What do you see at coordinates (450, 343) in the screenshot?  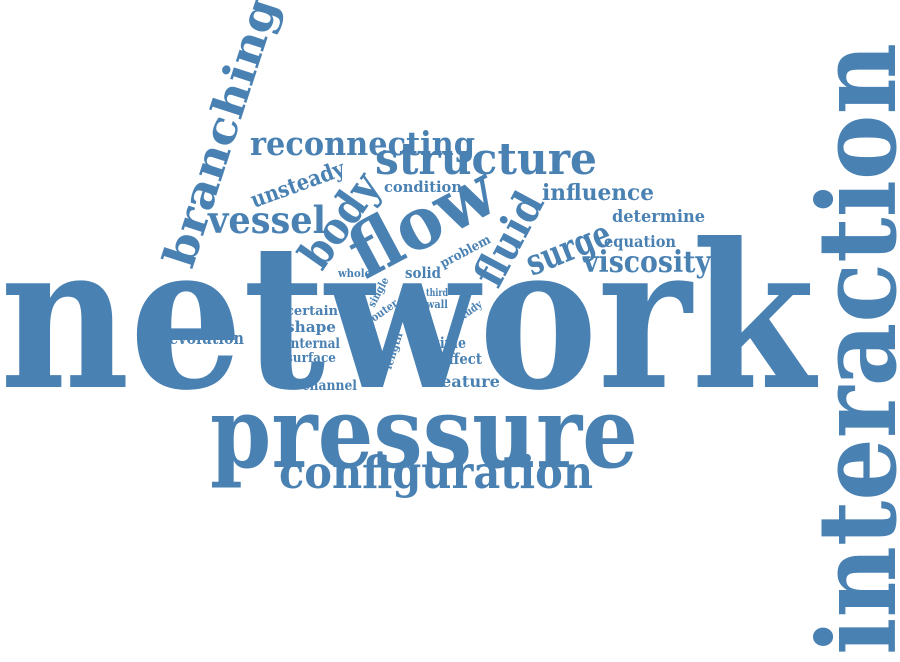 I see `word-time: time` at bounding box center [450, 343].